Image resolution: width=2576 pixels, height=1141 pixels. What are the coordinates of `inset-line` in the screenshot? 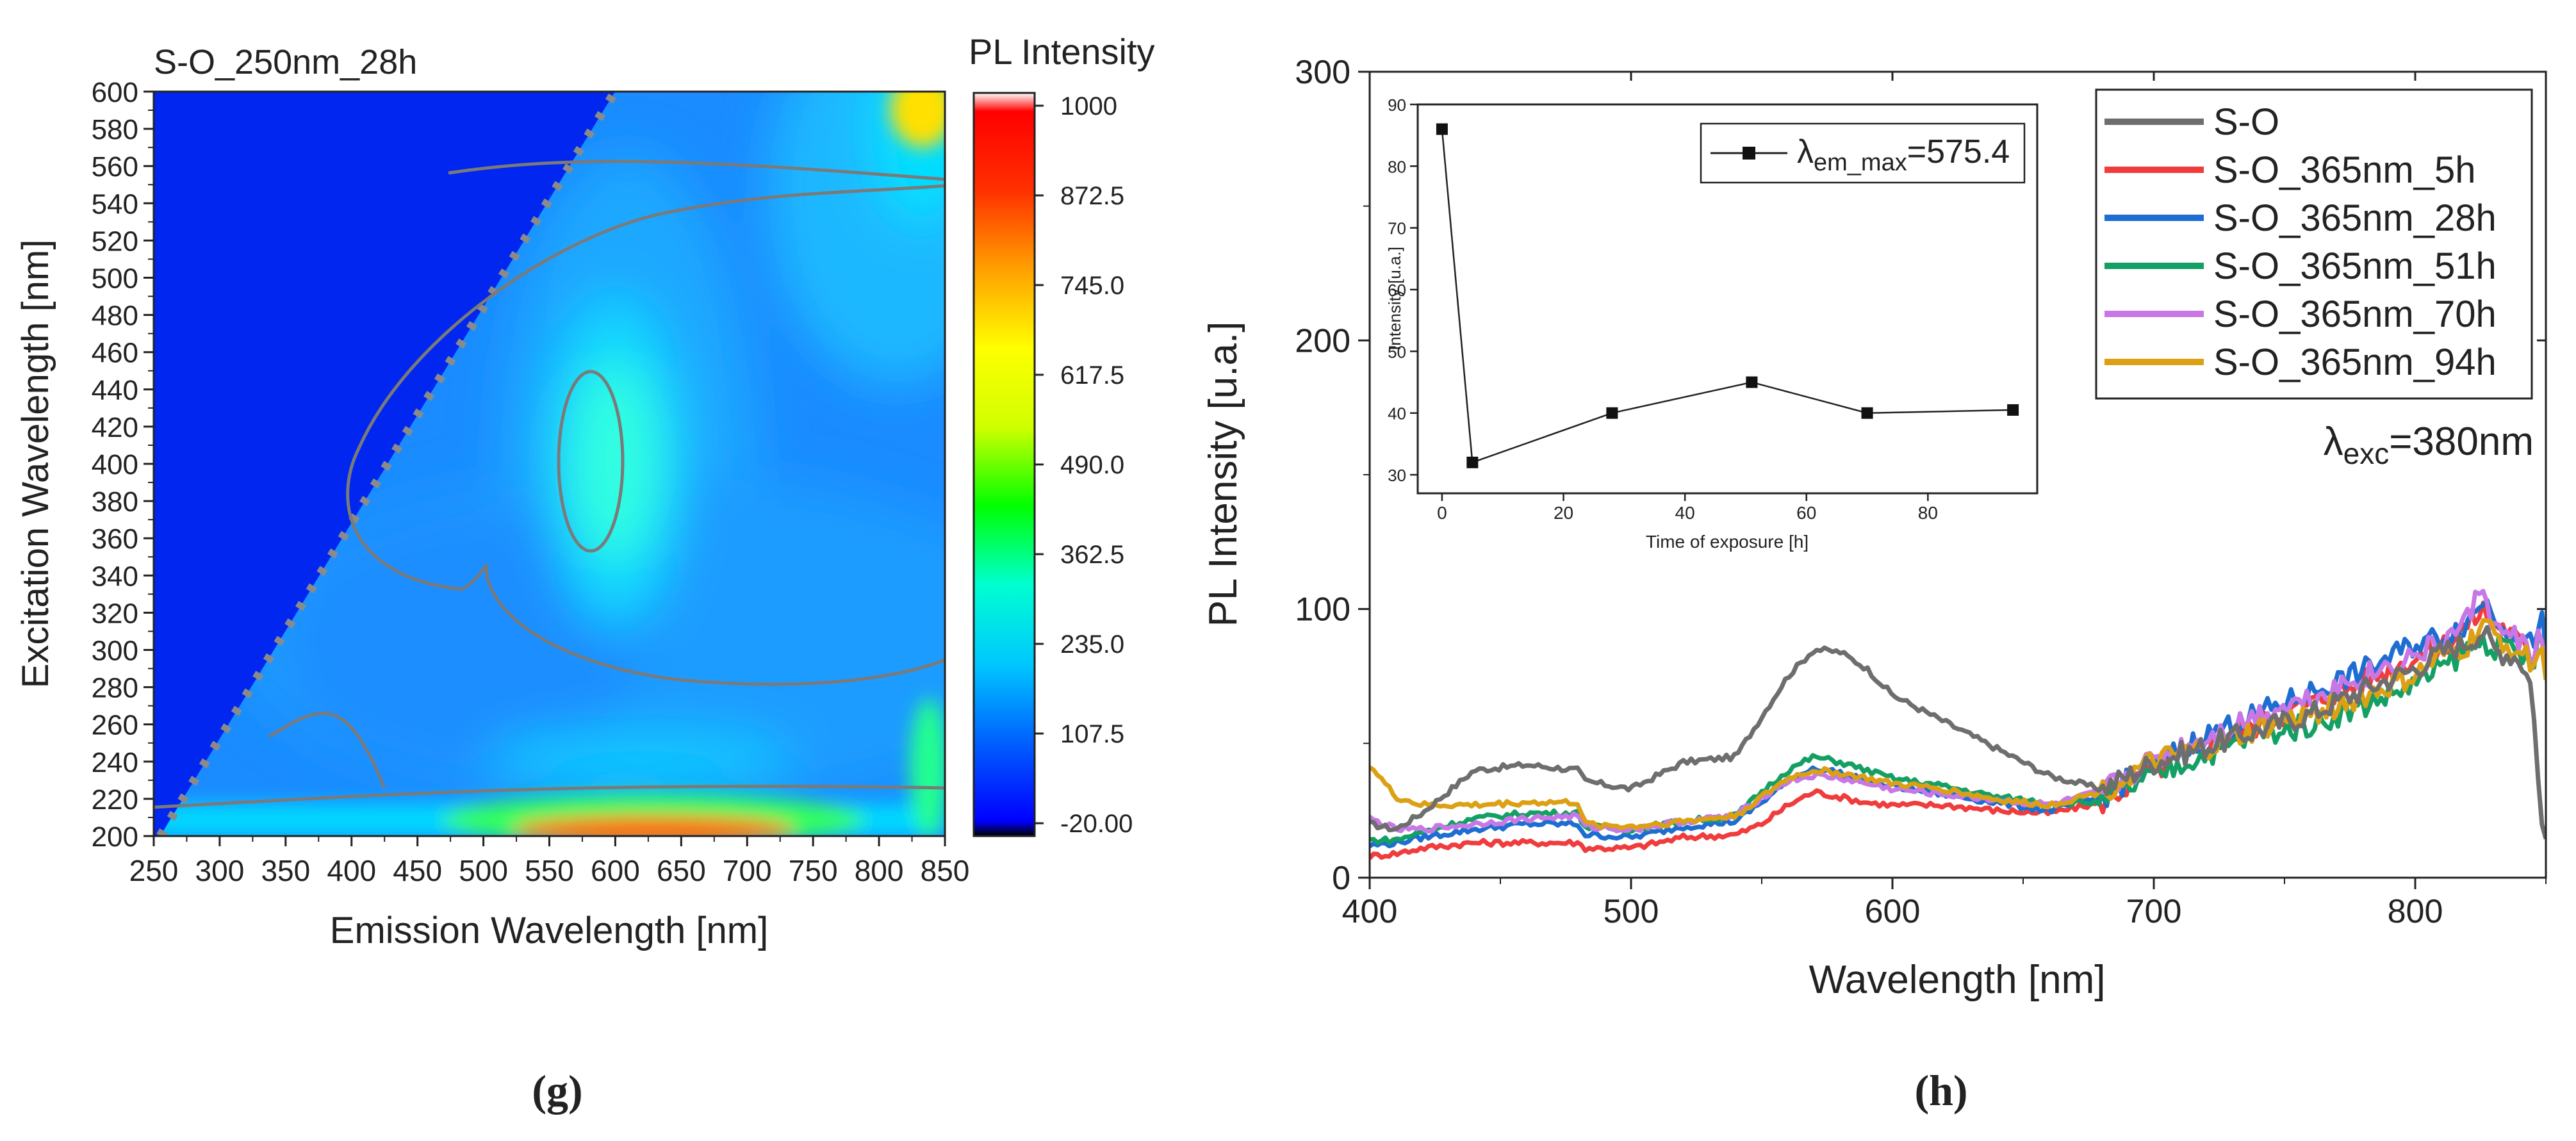 It's located at (1727, 296).